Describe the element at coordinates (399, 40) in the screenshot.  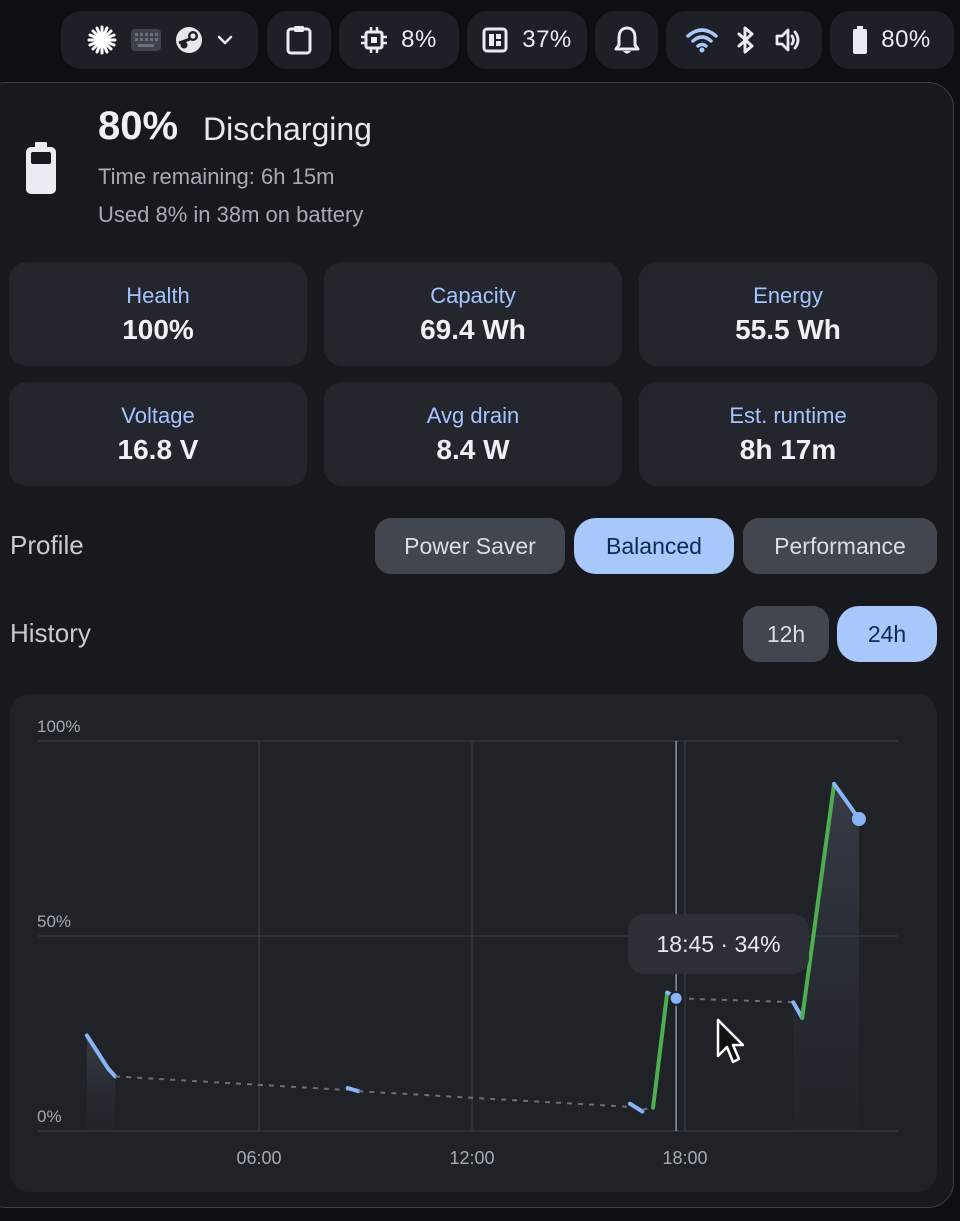
I see `cpu-pill: 8%` at that location.